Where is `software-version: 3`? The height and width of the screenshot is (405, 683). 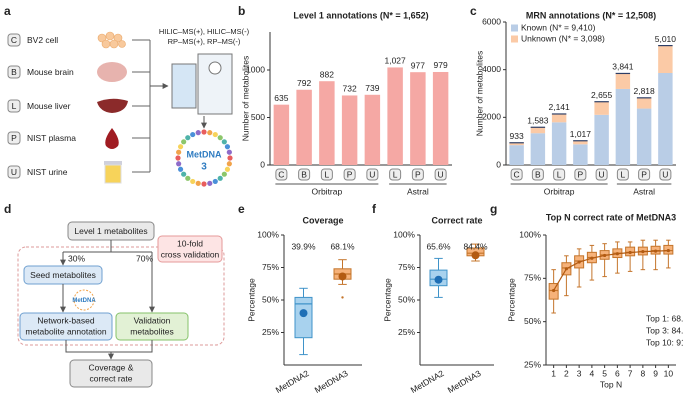 software-version: 3 is located at coordinates (204, 167).